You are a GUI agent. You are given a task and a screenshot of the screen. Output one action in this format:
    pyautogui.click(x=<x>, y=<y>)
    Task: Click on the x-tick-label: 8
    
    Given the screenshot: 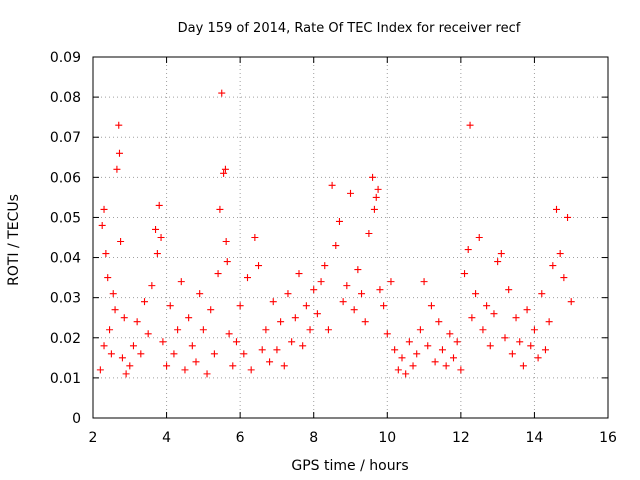 What is the action you would take?
    pyautogui.click(x=313, y=438)
    